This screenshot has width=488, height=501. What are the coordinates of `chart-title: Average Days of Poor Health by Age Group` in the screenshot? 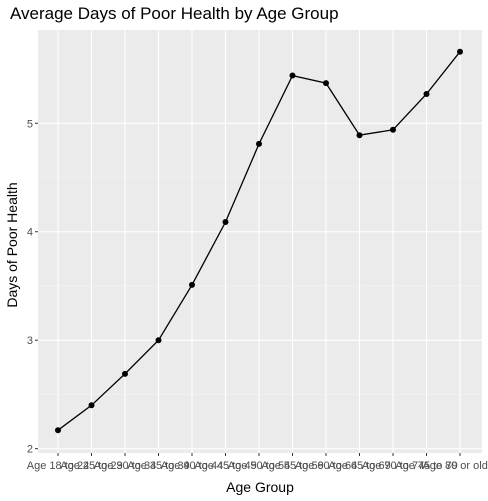 It's located at (174, 13).